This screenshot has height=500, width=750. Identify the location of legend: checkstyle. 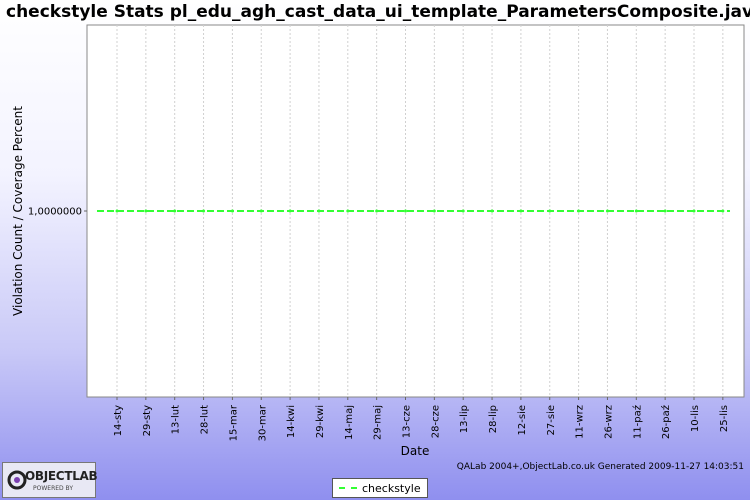
(380, 488).